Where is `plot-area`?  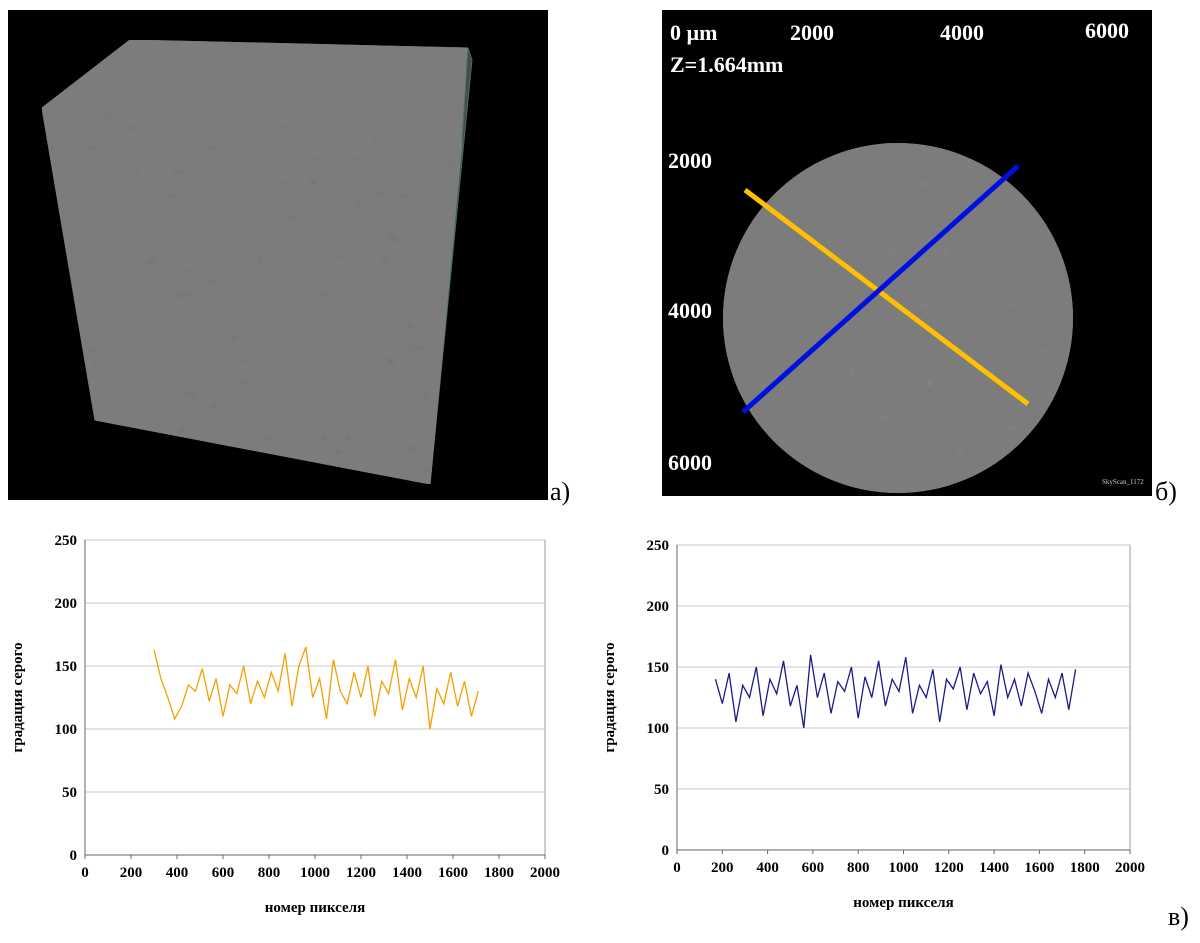
plot-area is located at coordinates (903, 697).